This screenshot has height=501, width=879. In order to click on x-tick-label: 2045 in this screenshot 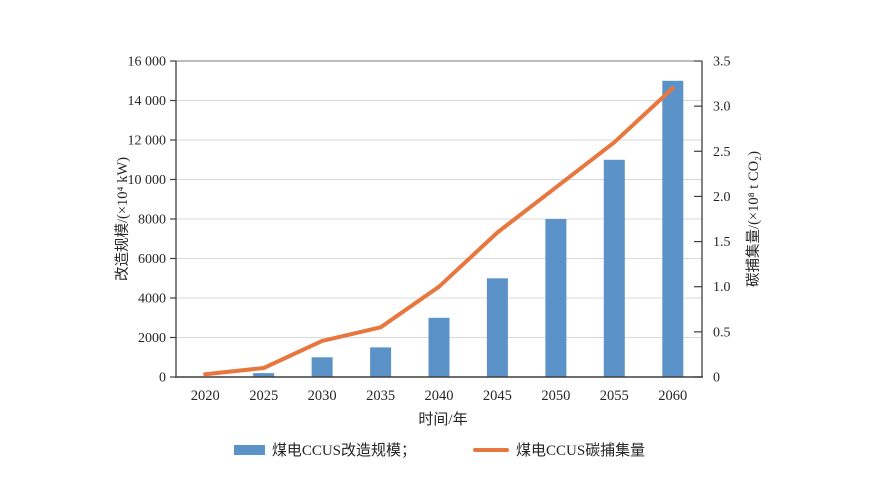, I will do `click(497, 396)`.